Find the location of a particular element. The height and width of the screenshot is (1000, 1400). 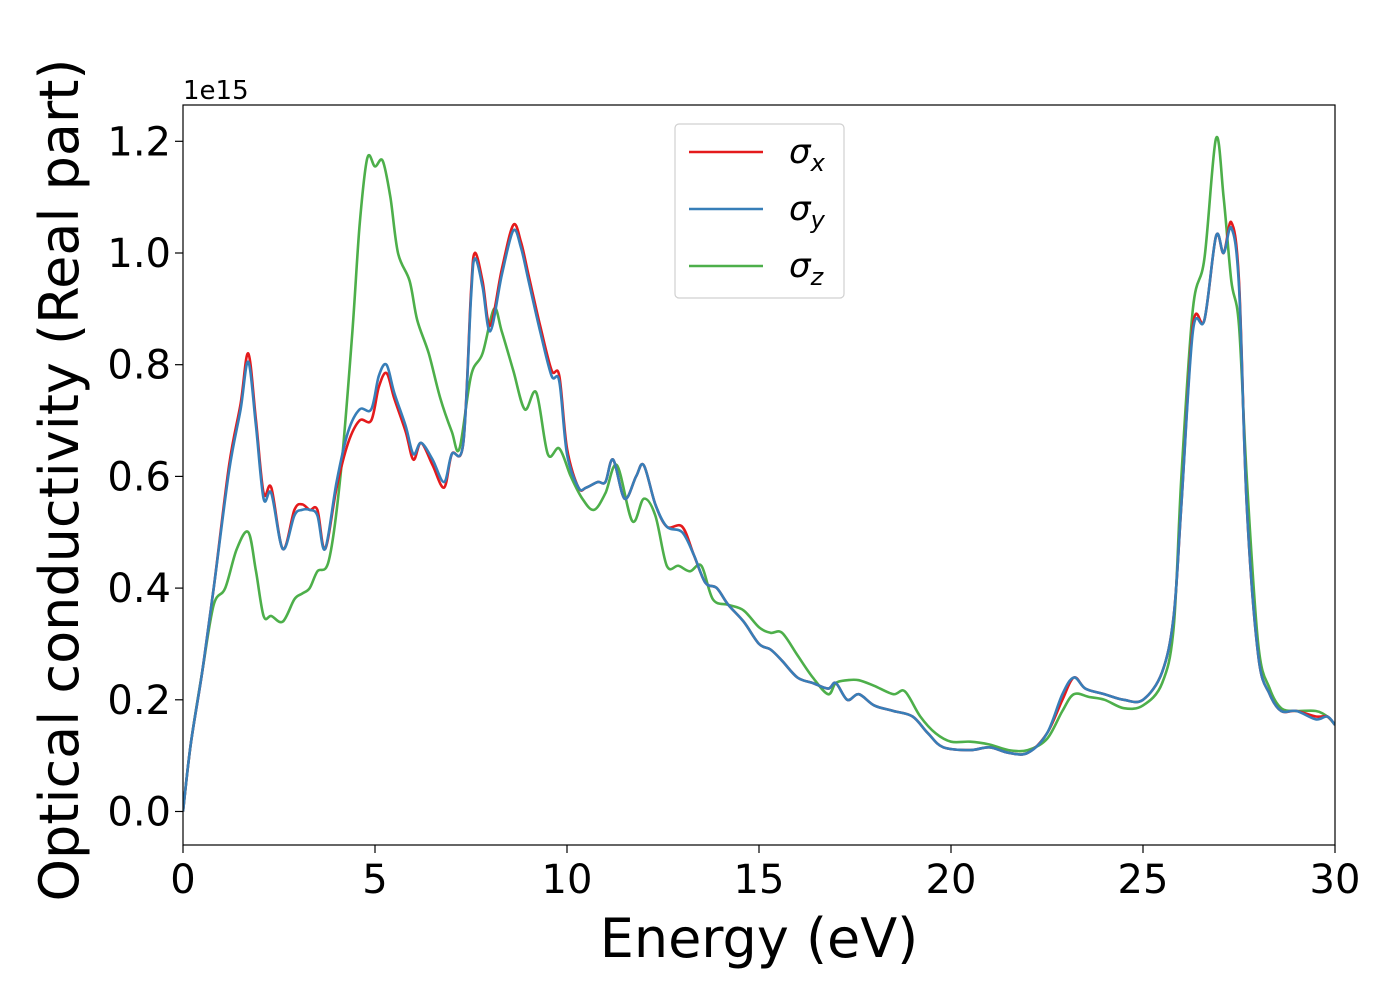

x-tick-label: 0 is located at coordinates (182, 880).